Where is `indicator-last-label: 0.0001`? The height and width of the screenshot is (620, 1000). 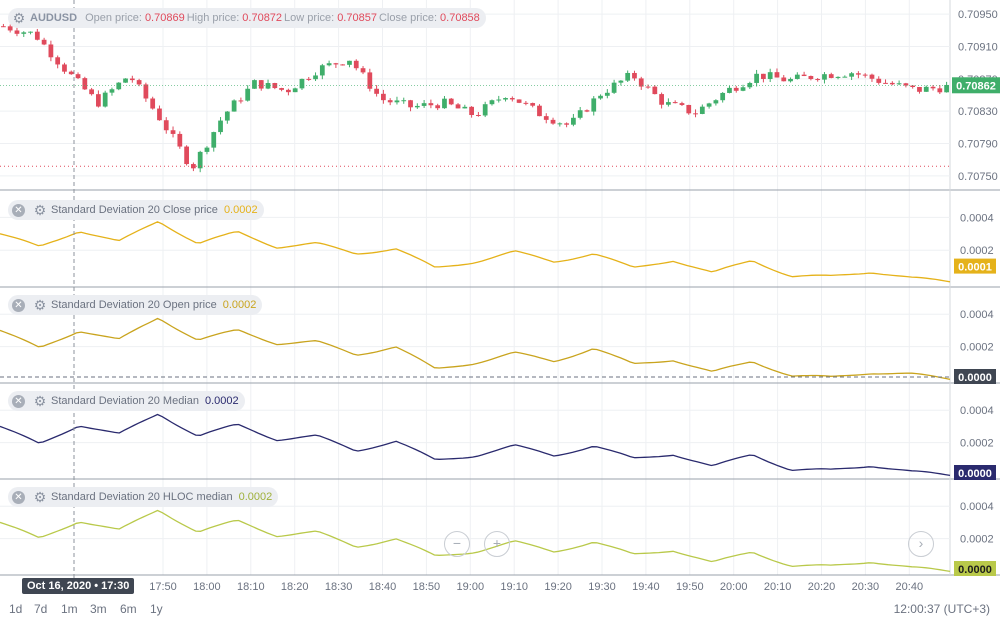 indicator-last-label: 0.0001 is located at coordinates (975, 268).